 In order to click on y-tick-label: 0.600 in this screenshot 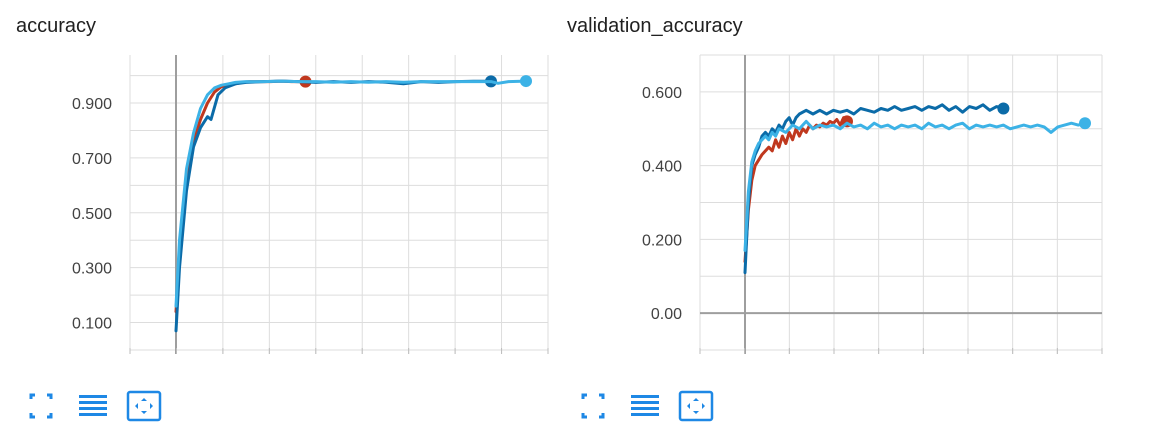, I will do `click(662, 93)`.